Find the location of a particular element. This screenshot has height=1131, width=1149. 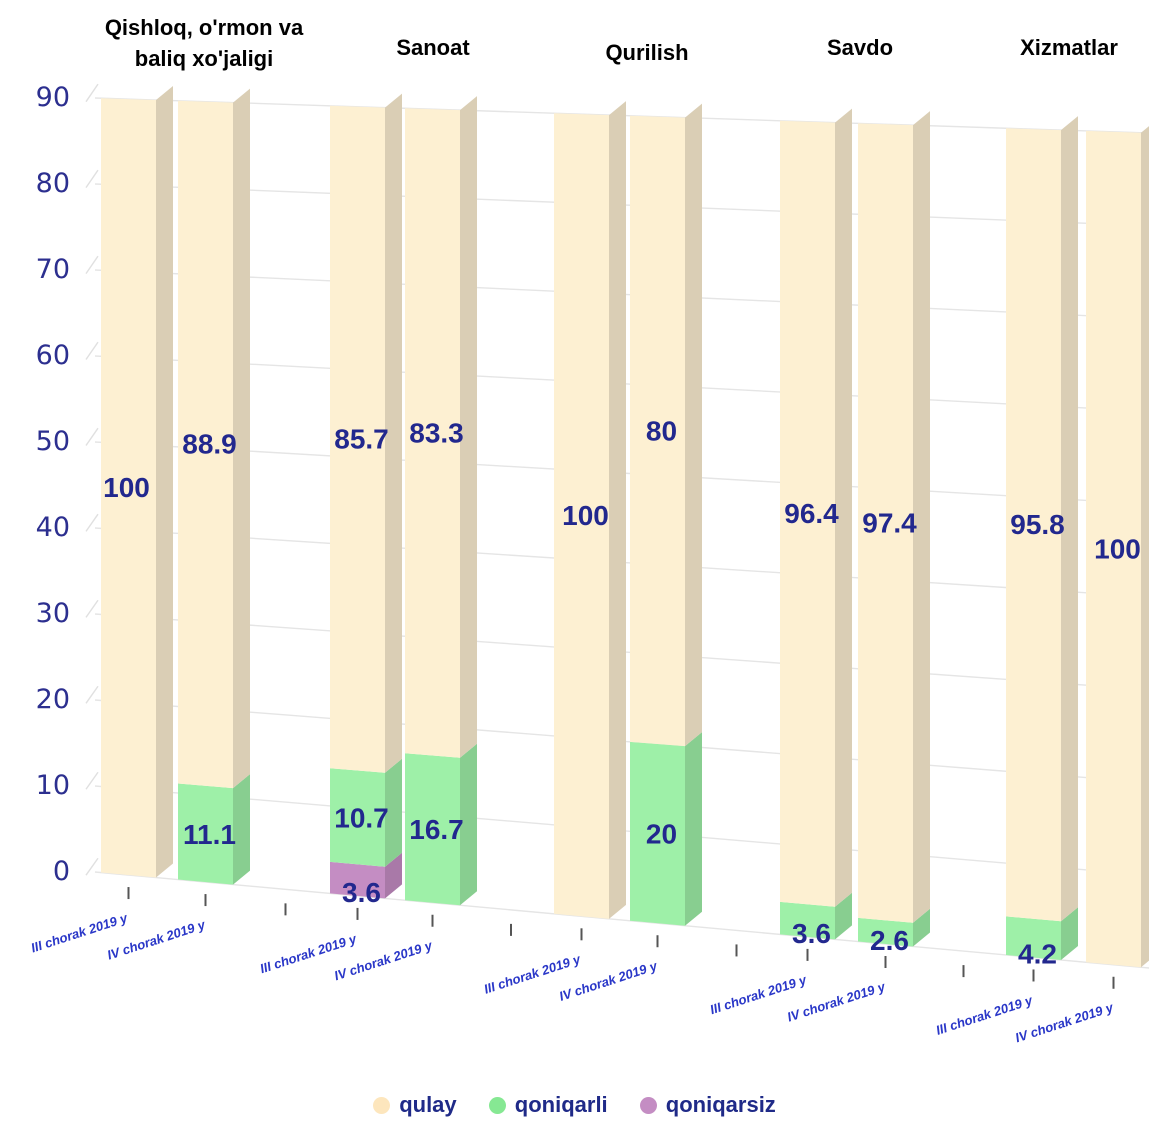

bar-1-0-qoniqarsiz-front is located at coordinates (357, 880).